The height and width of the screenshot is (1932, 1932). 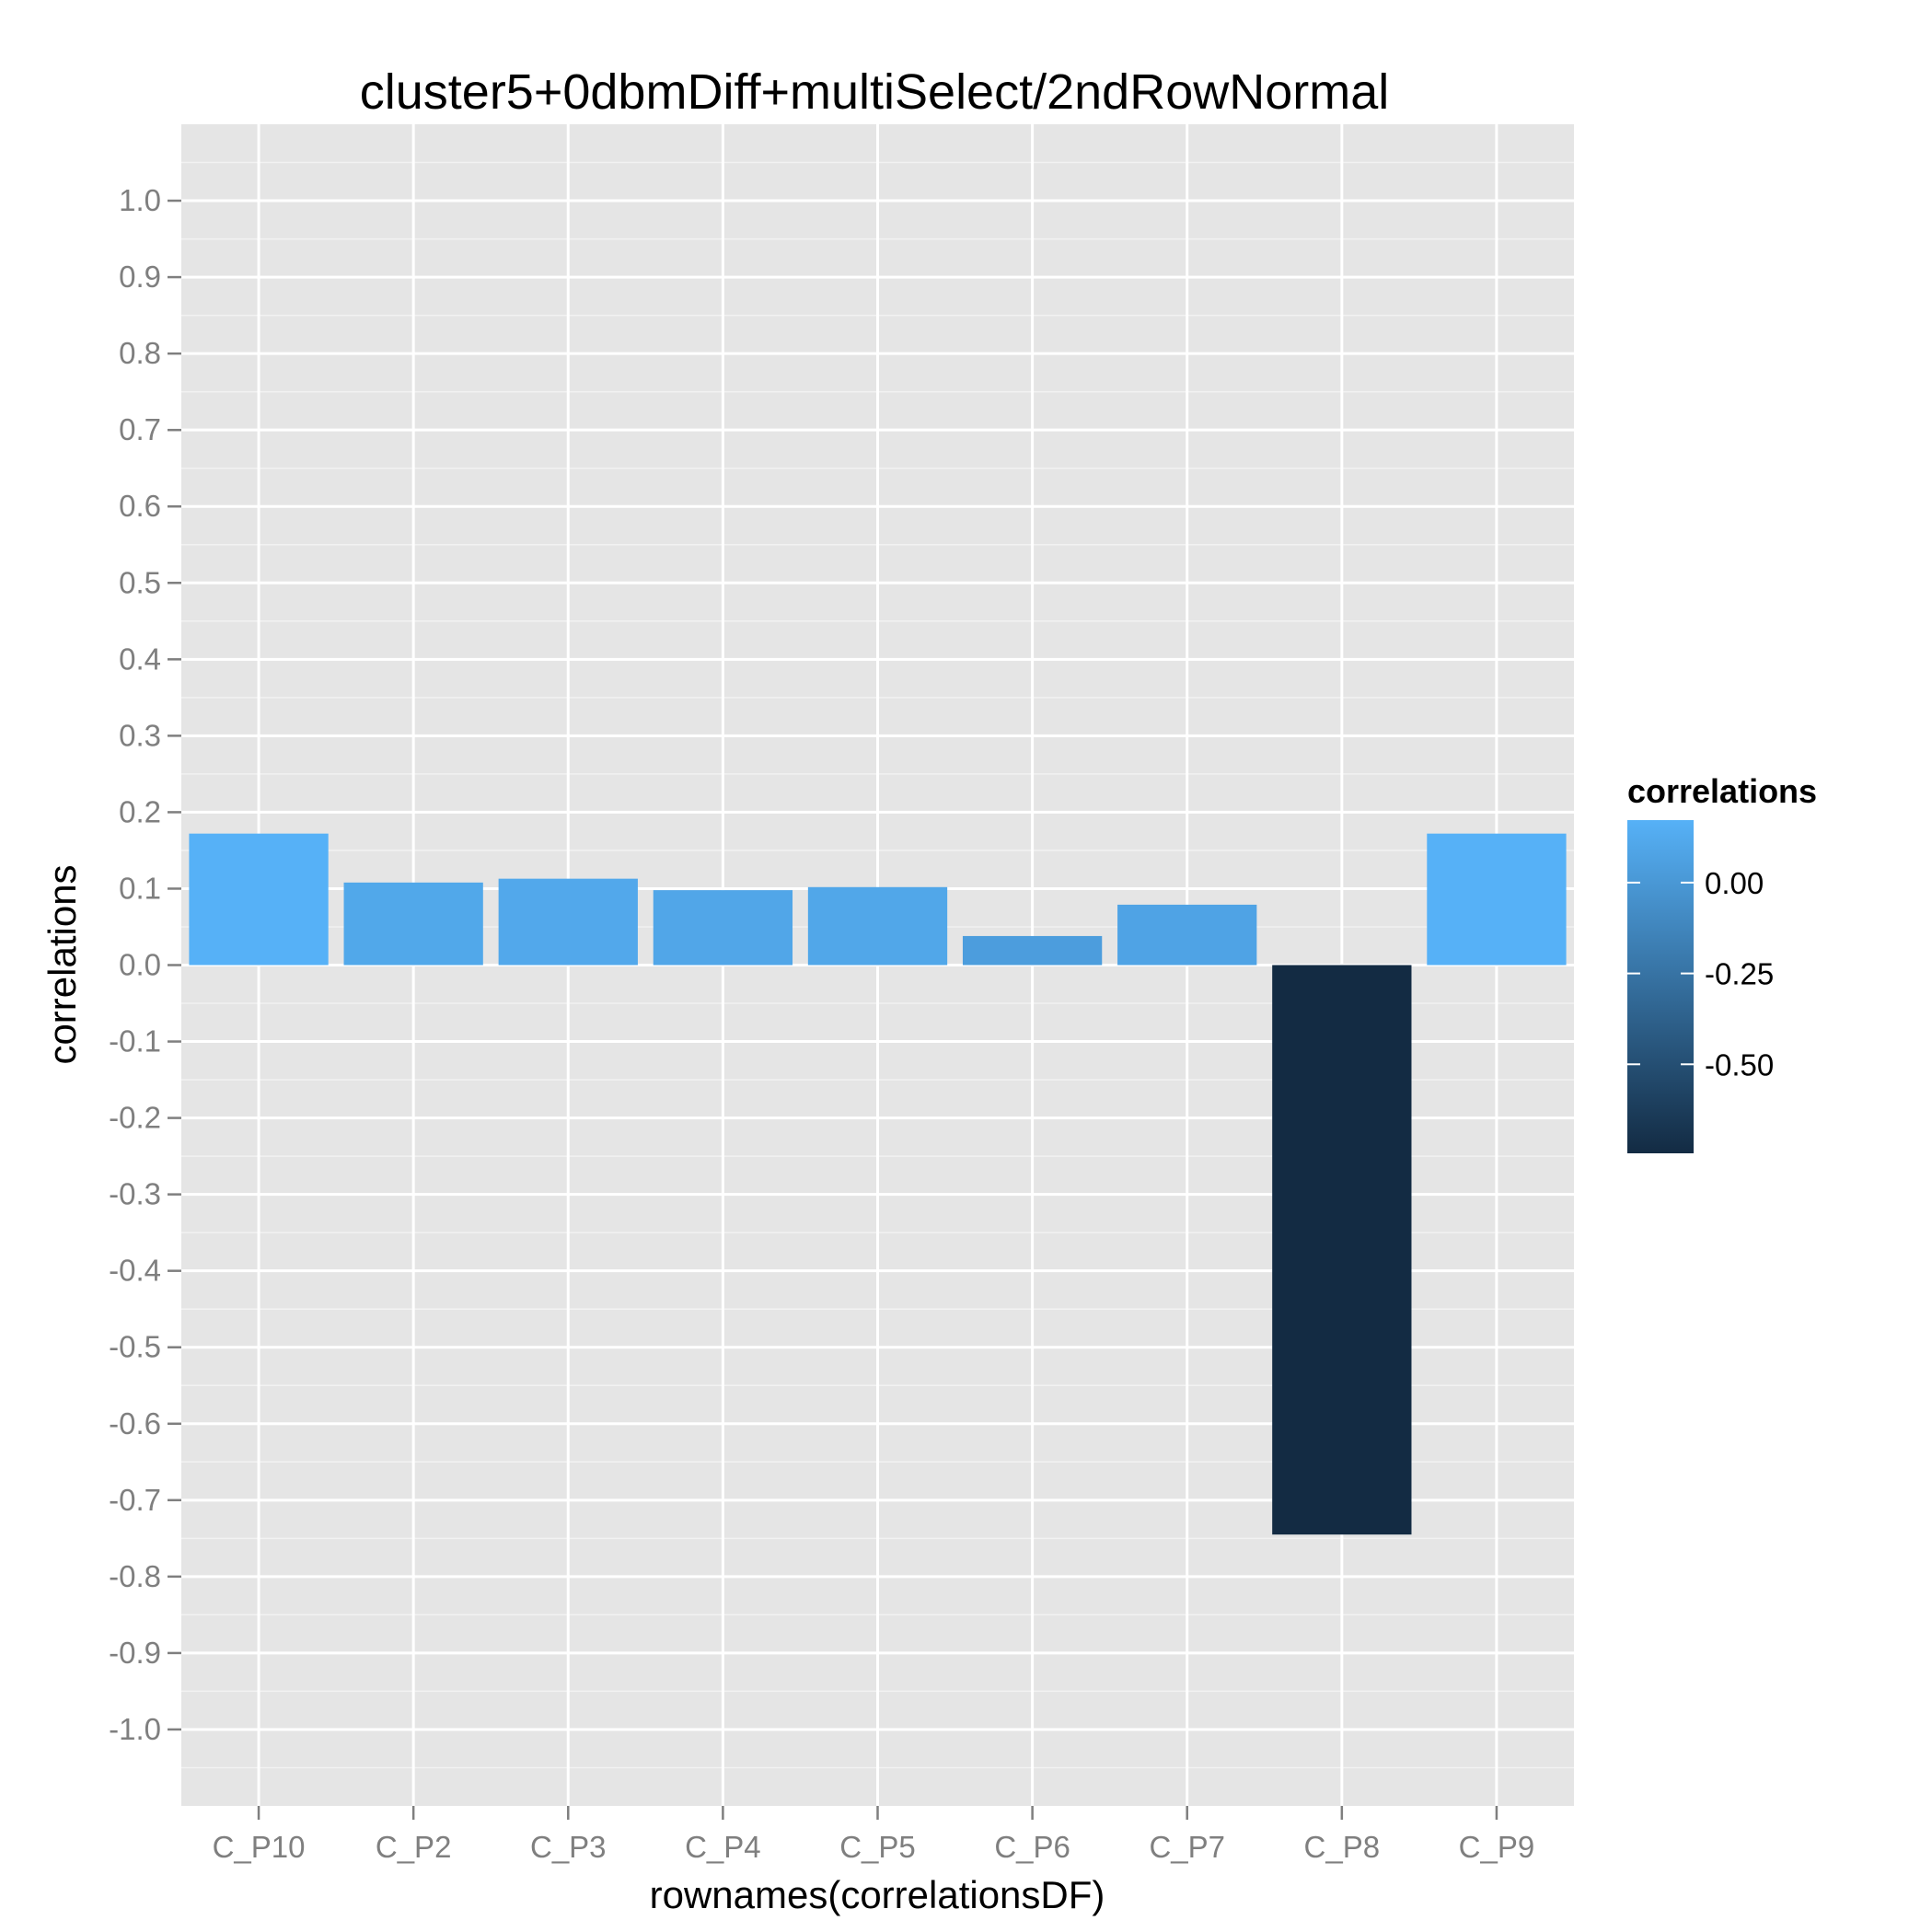 What do you see at coordinates (1701, 974) in the screenshot?
I see `legend-ticks: 0.00 -0.25 -0.50` at bounding box center [1701, 974].